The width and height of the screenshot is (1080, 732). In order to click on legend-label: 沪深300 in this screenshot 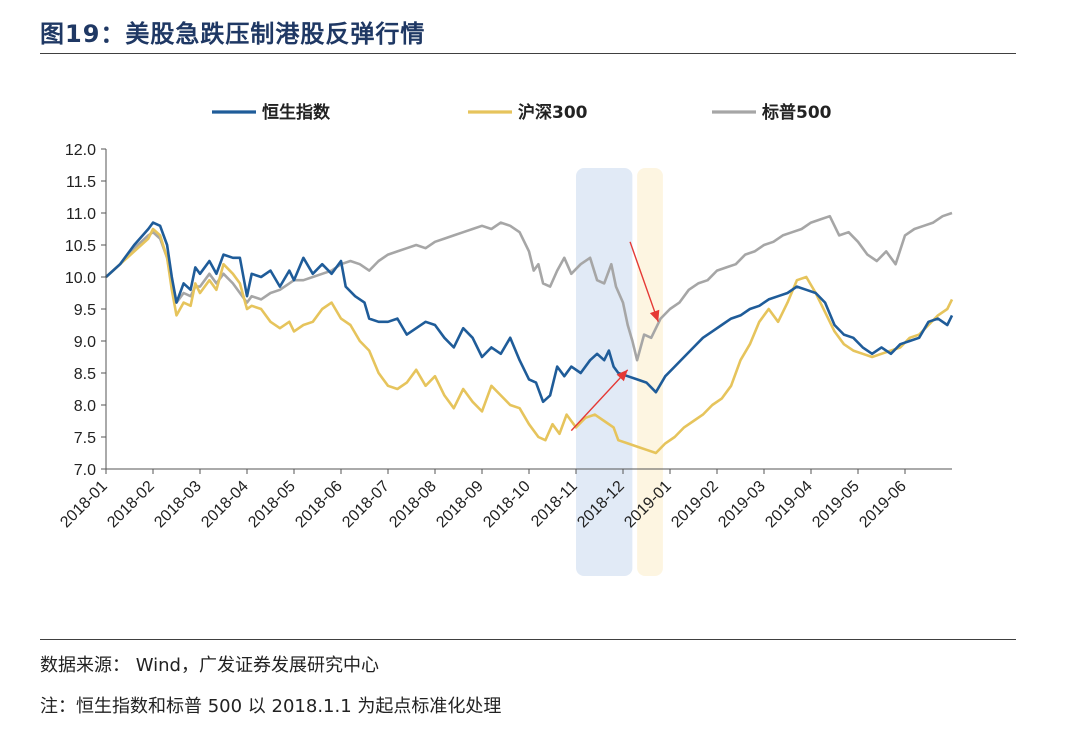, I will do `click(553, 112)`.